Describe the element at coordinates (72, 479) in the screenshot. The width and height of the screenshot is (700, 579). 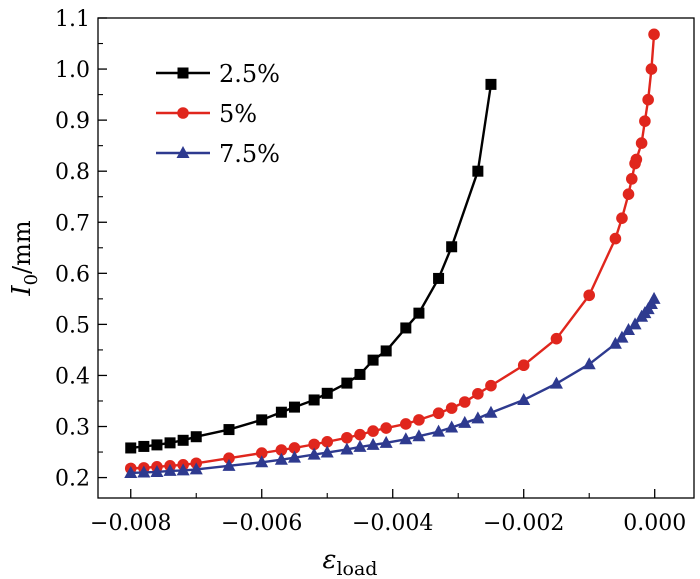
I see `y-tick-label: 0.2` at that location.